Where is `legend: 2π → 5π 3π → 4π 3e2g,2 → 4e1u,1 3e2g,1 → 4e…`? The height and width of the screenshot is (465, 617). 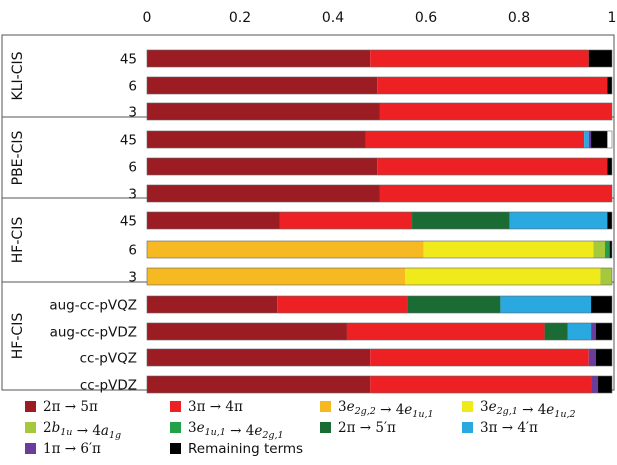
legend: 2π → 5π 3π → 4π 3e2g,2 → 4e1u,1 3e2g,1 → 4e… is located at coordinates (300, 428).